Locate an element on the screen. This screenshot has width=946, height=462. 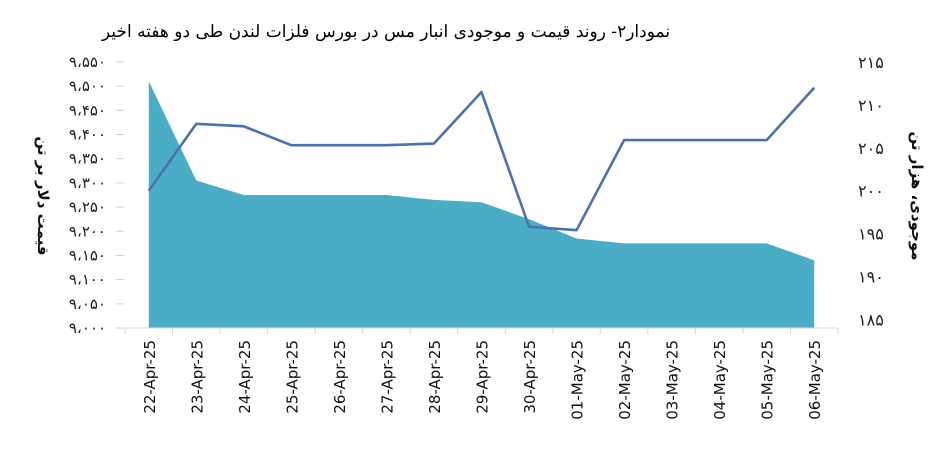
x-tick-label: 29-Apr-25 is located at coordinates (483, 377).